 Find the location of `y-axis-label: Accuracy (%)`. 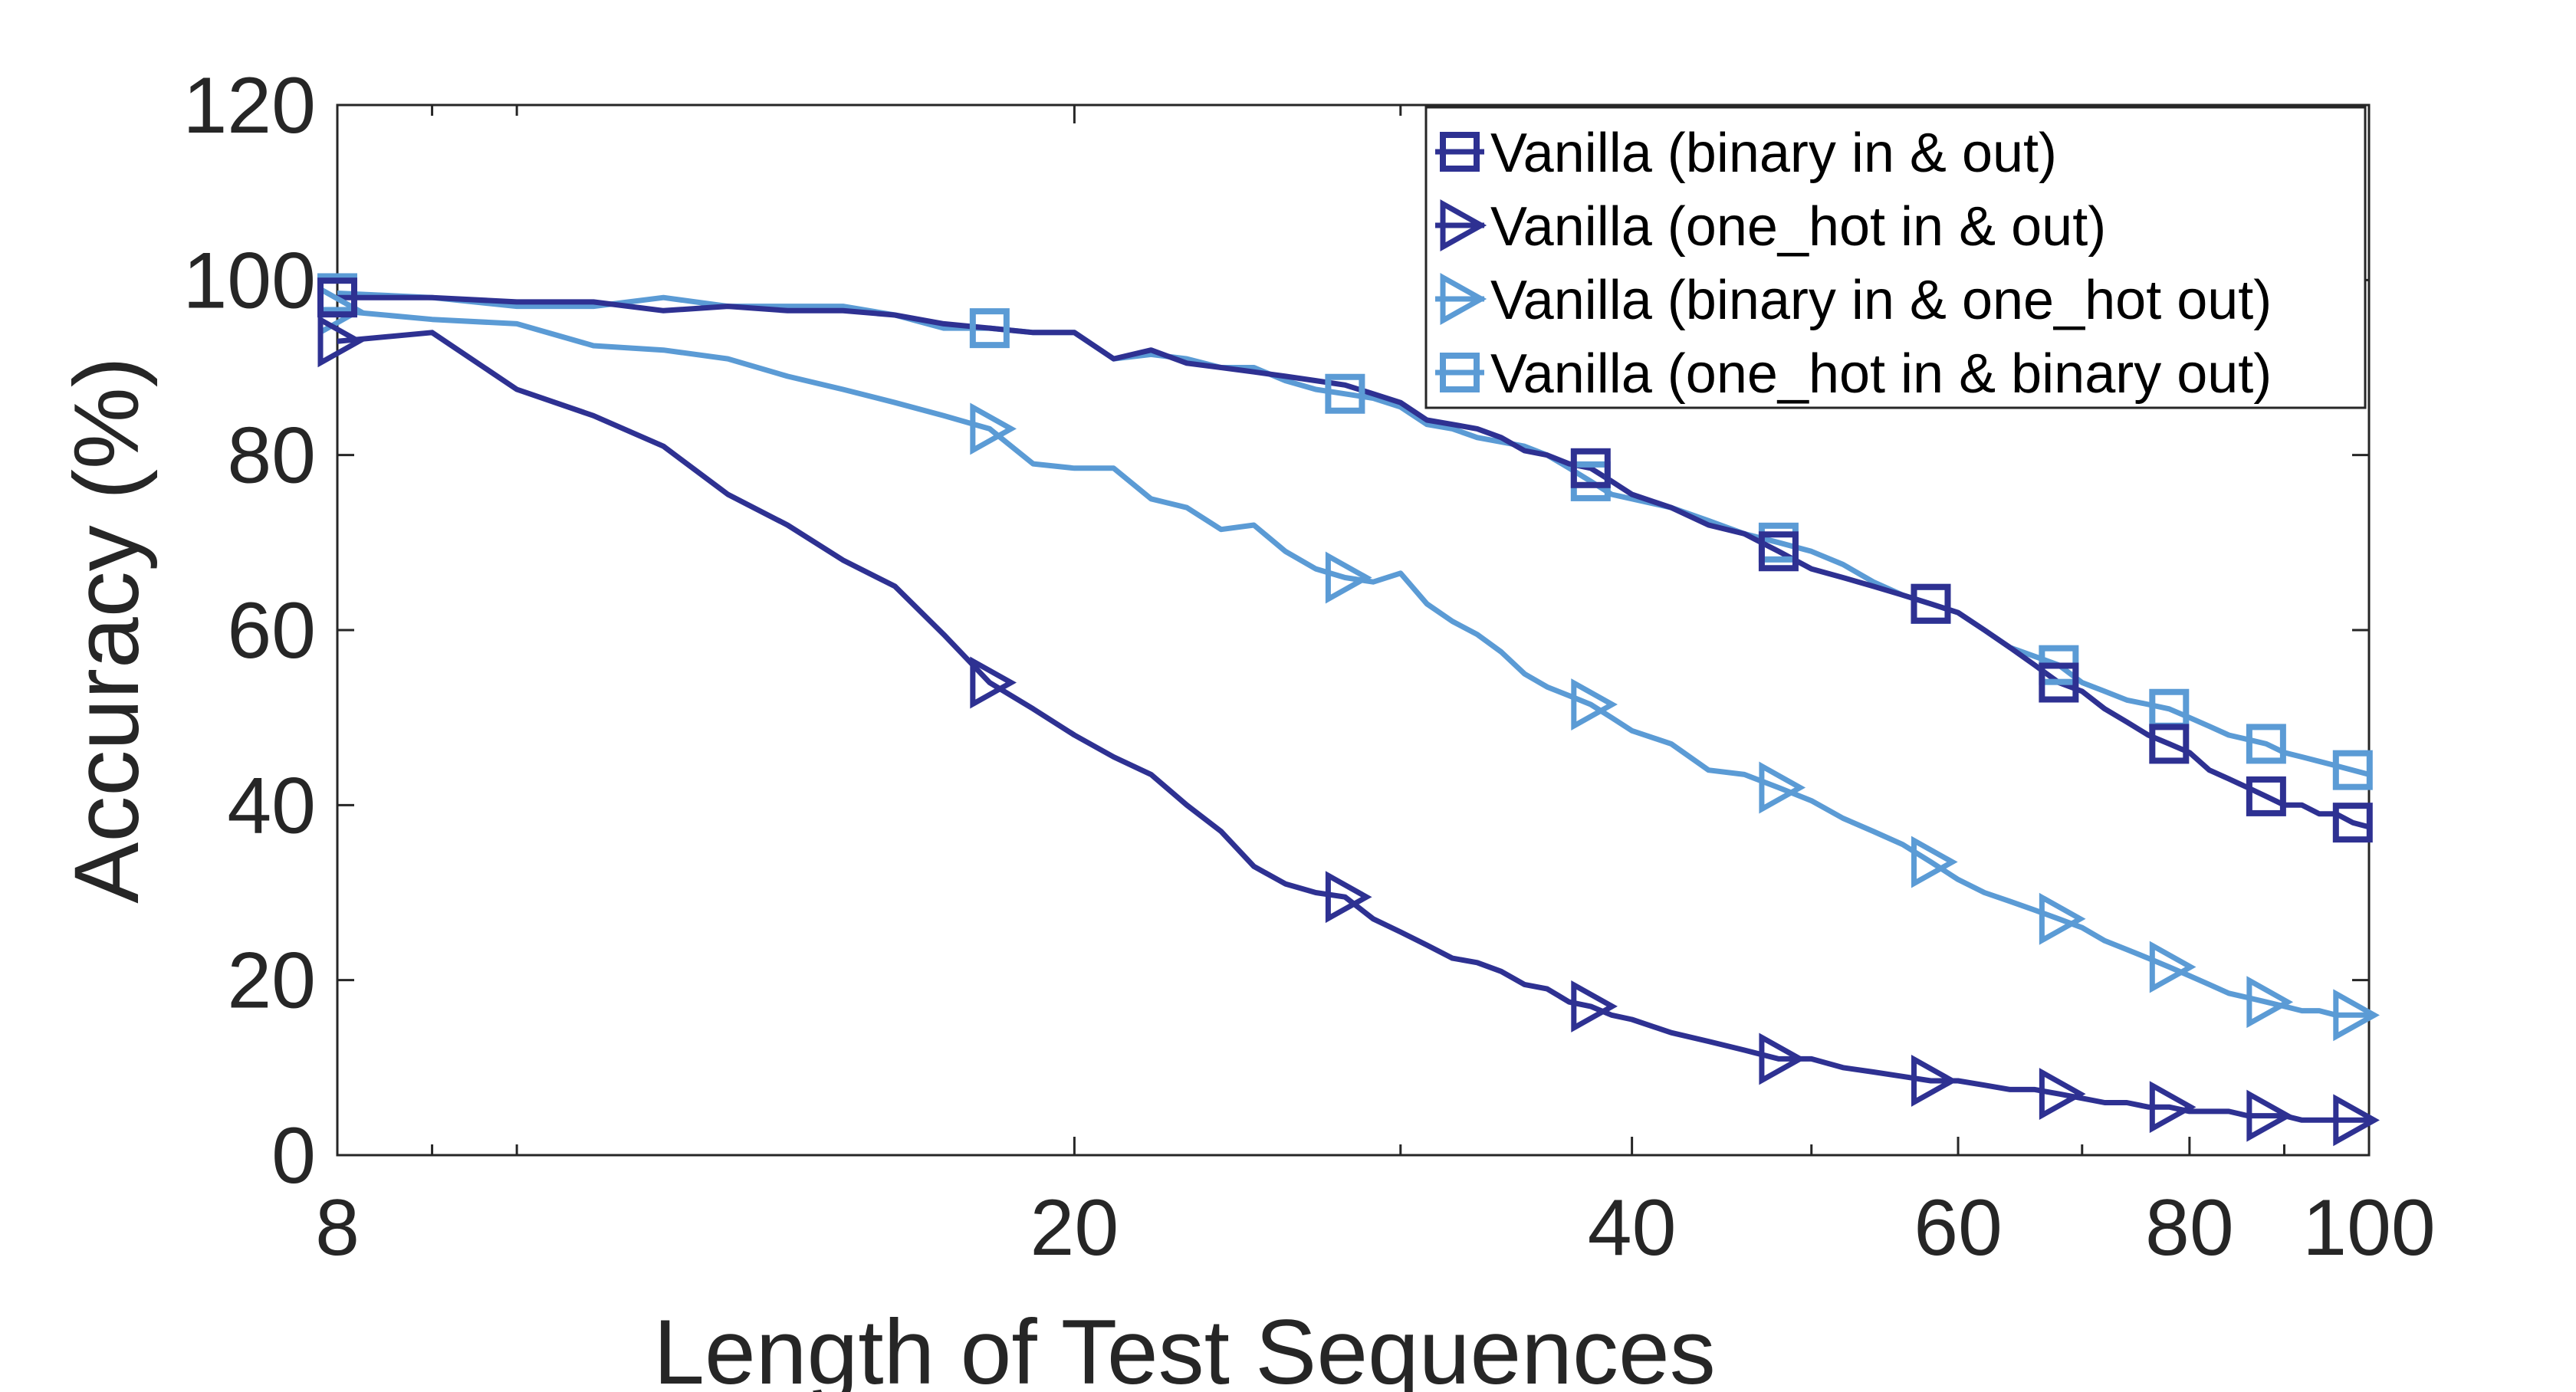

y-axis-label: Accuracy (%) is located at coordinates (107, 629).